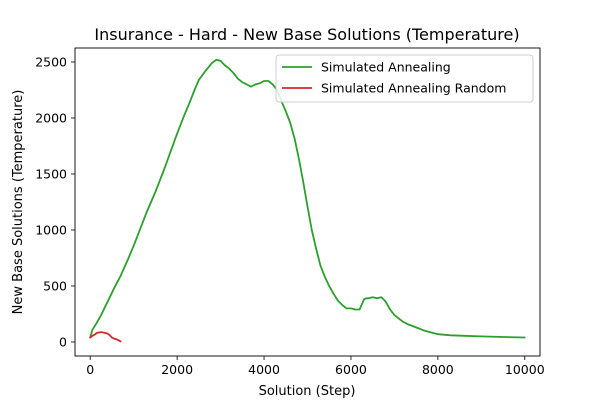 The height and width of the screenshot is (400, 600). Describe the element at coordinates (413, 88) in the screenshot. I see `legend-label-simulated-annealing-random: Simulated Annealing Random` at that location.